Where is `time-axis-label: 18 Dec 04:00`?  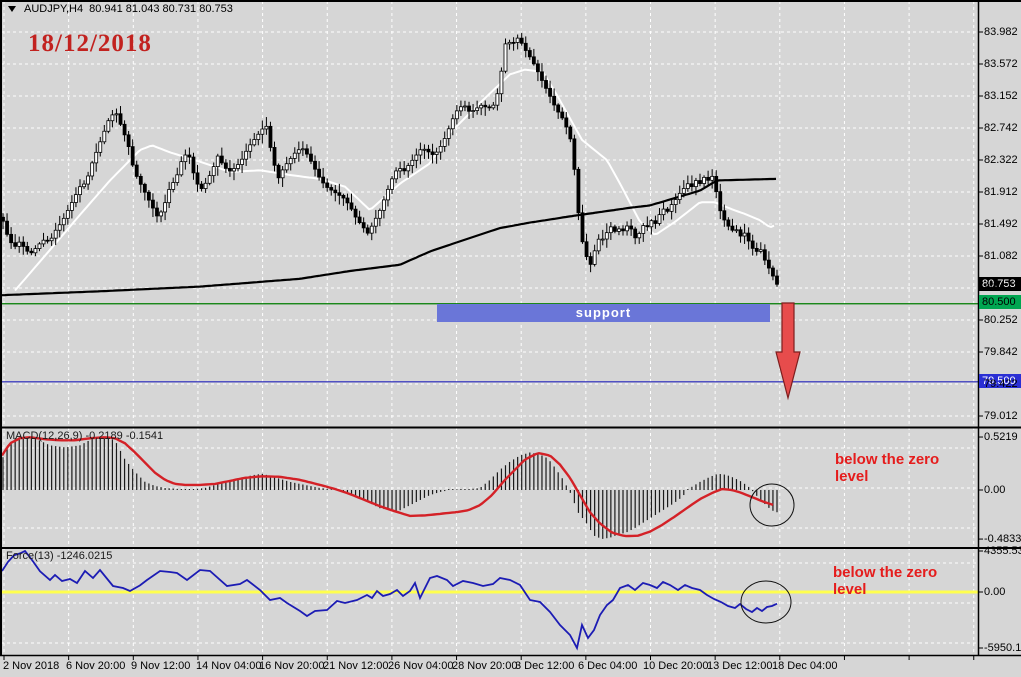 time-axis-label: 18 Dec 04:00 is located at coordinates (805, 666).